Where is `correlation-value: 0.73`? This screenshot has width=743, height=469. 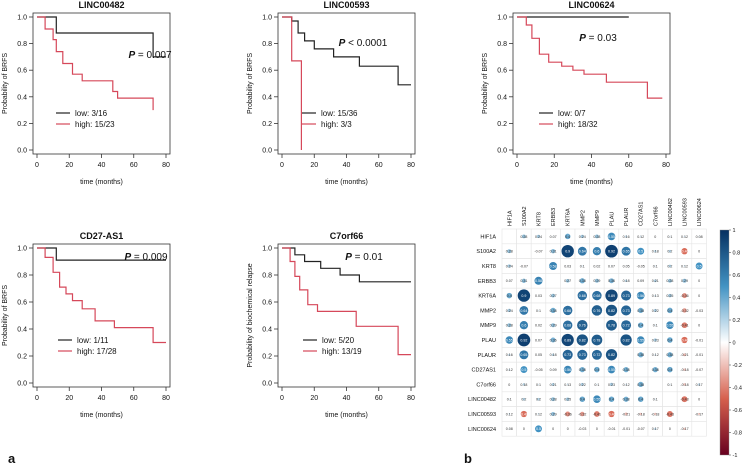
correlation-value: 0.73 is located at coordinates (626, 296).